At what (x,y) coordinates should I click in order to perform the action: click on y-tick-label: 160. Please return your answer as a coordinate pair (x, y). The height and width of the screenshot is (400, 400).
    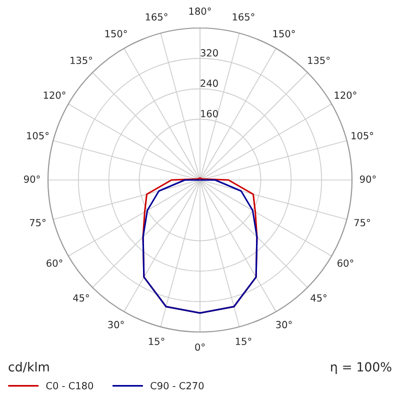
    Looking at the image, I should click on (209, 114).